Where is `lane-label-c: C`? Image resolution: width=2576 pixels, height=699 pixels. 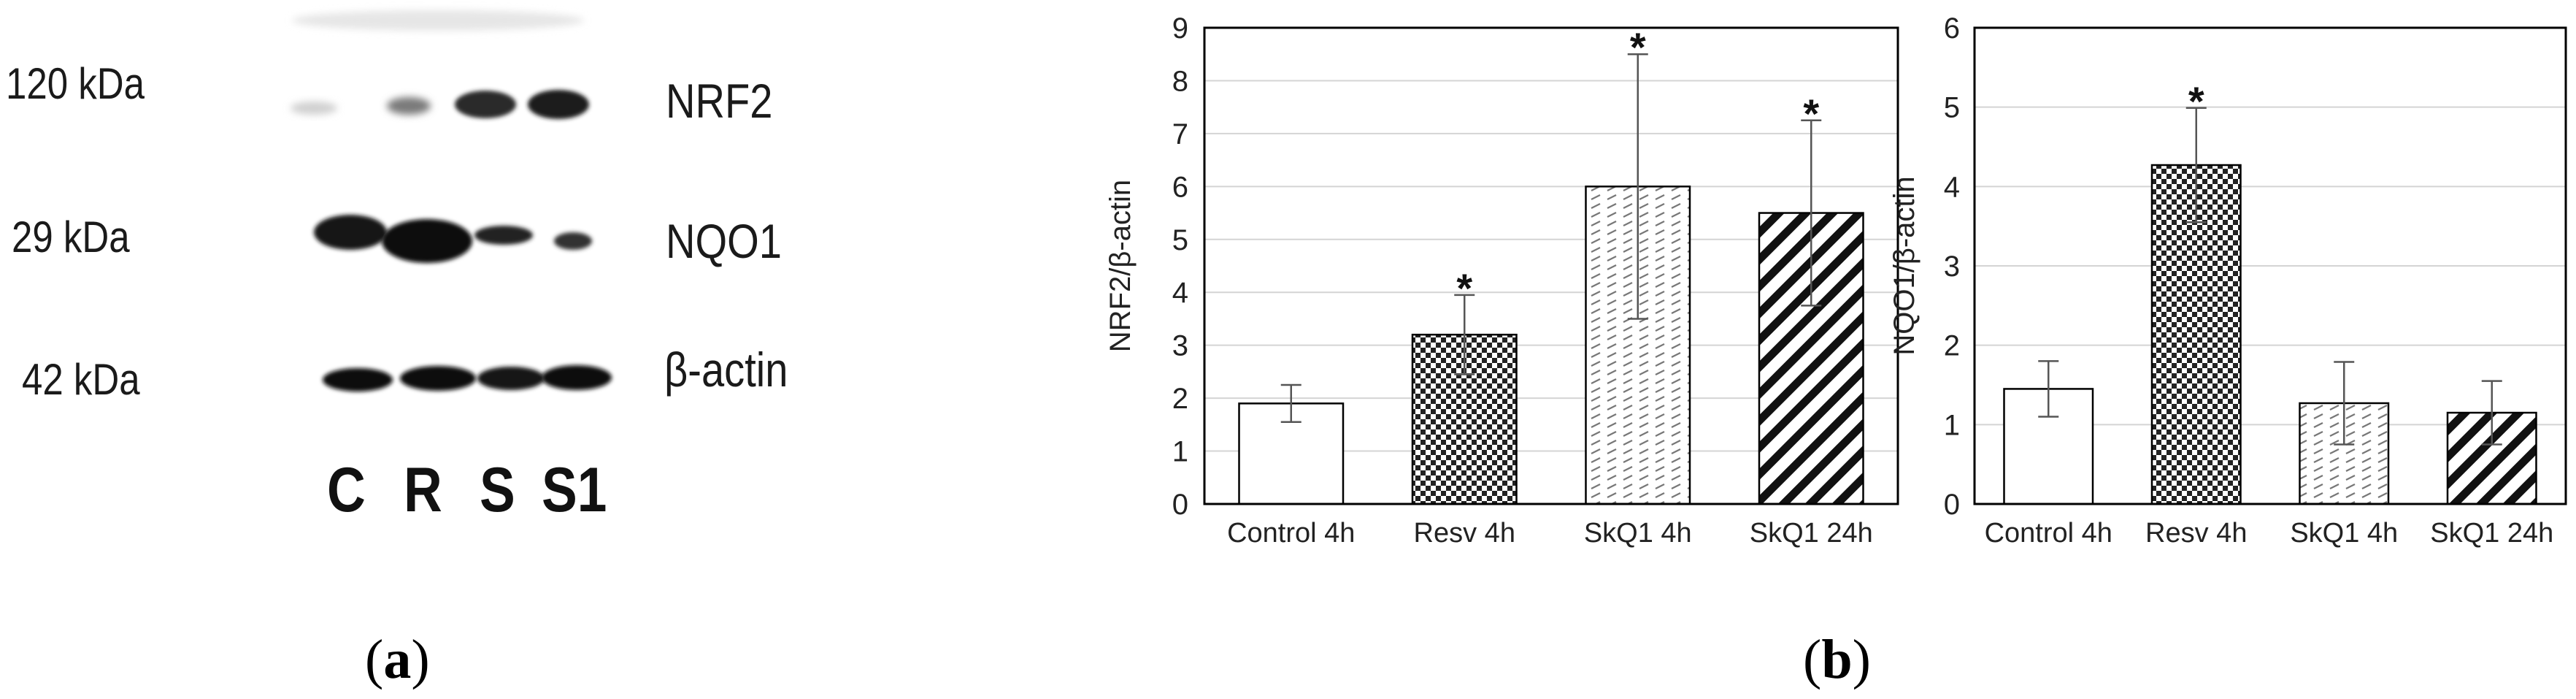
lane-label-c: C is located at coordinates (346, 490).